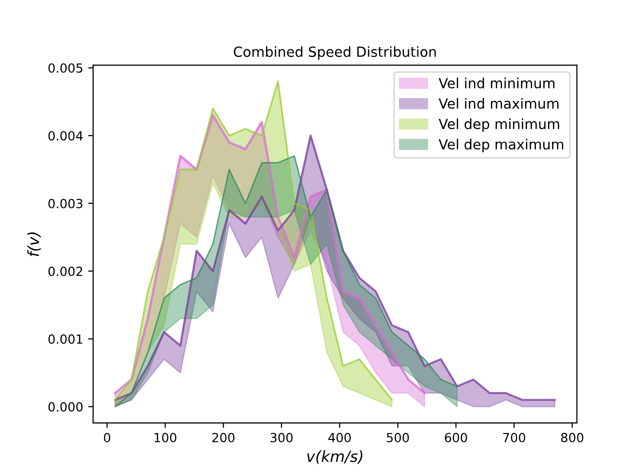 The image size is (625, 472). Describe the element at coordinates (496, 83) in the screenshot. I see `legend-label: Vel ind minimum` at that location.